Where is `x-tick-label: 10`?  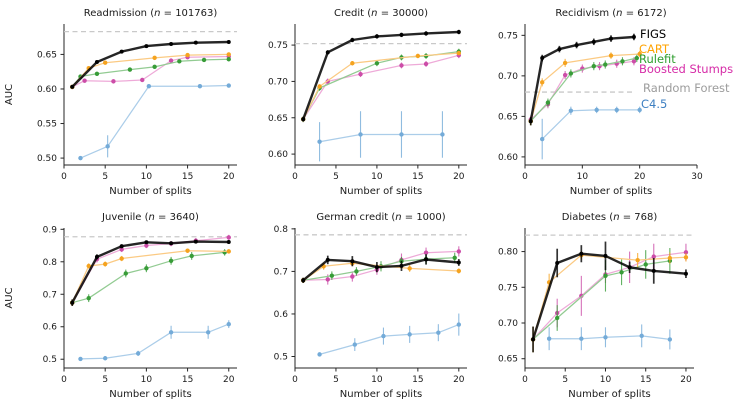 x-tick-label: 10 is located at coordinates (606, 380).